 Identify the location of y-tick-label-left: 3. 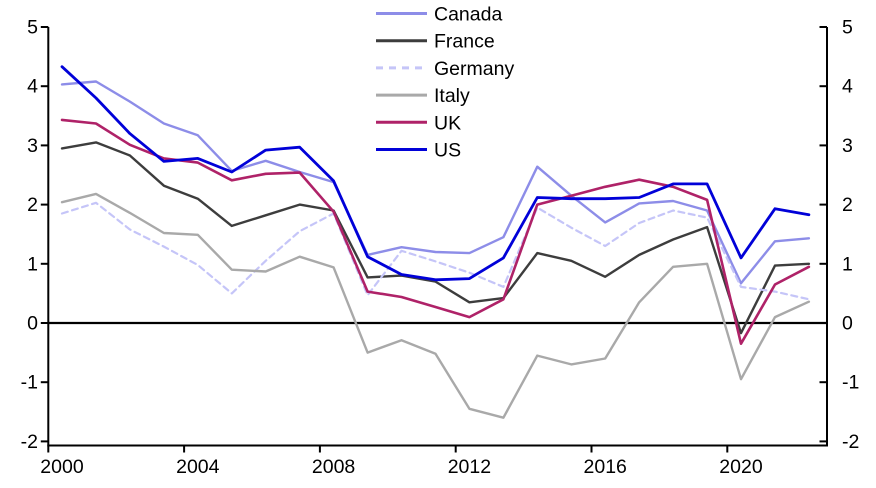
(32, 146).